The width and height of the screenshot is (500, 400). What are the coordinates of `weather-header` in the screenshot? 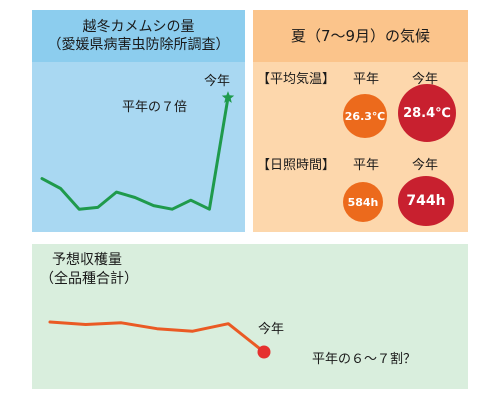 It's located at (360, 36).